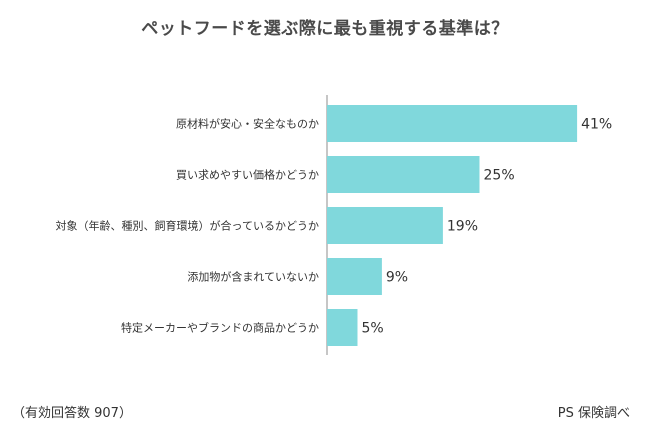 The width and height of the screenshot is (650, 434). I want to click on value-label-0: 41%, so click(596, 125).